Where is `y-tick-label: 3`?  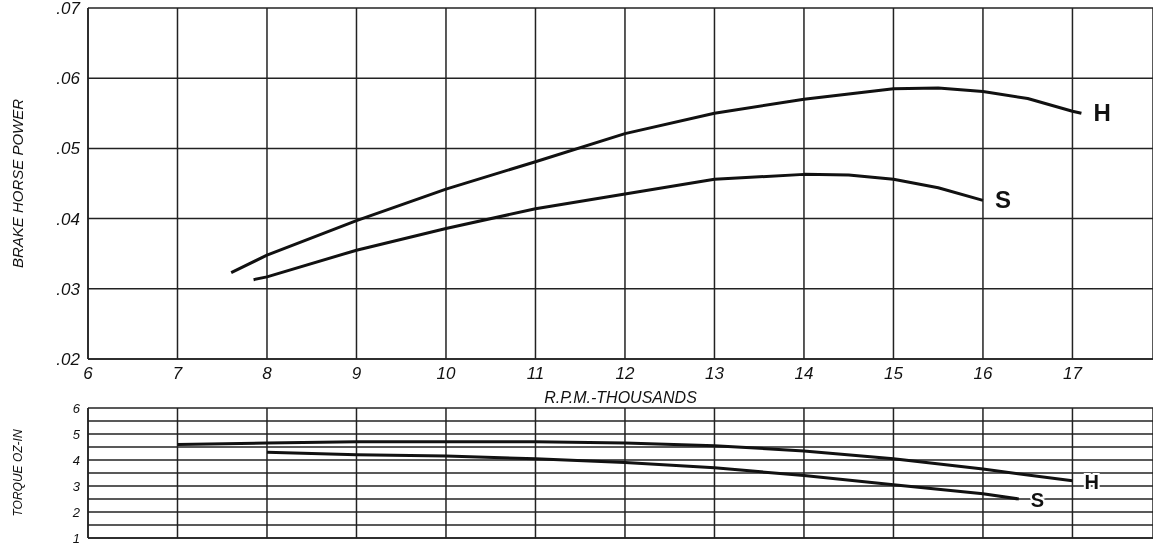 y-tick-label: 3 is located at coordinates (76, 486).